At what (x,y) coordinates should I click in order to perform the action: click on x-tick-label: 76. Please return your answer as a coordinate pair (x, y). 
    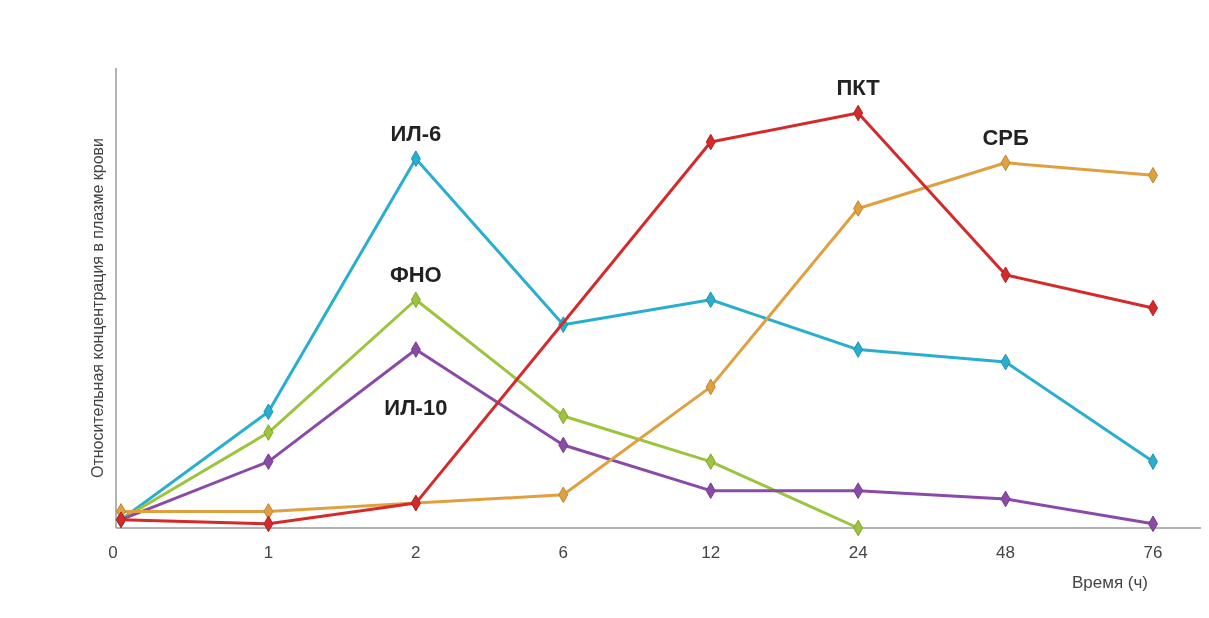
    Looking at the image, I should click on (1153, 552).